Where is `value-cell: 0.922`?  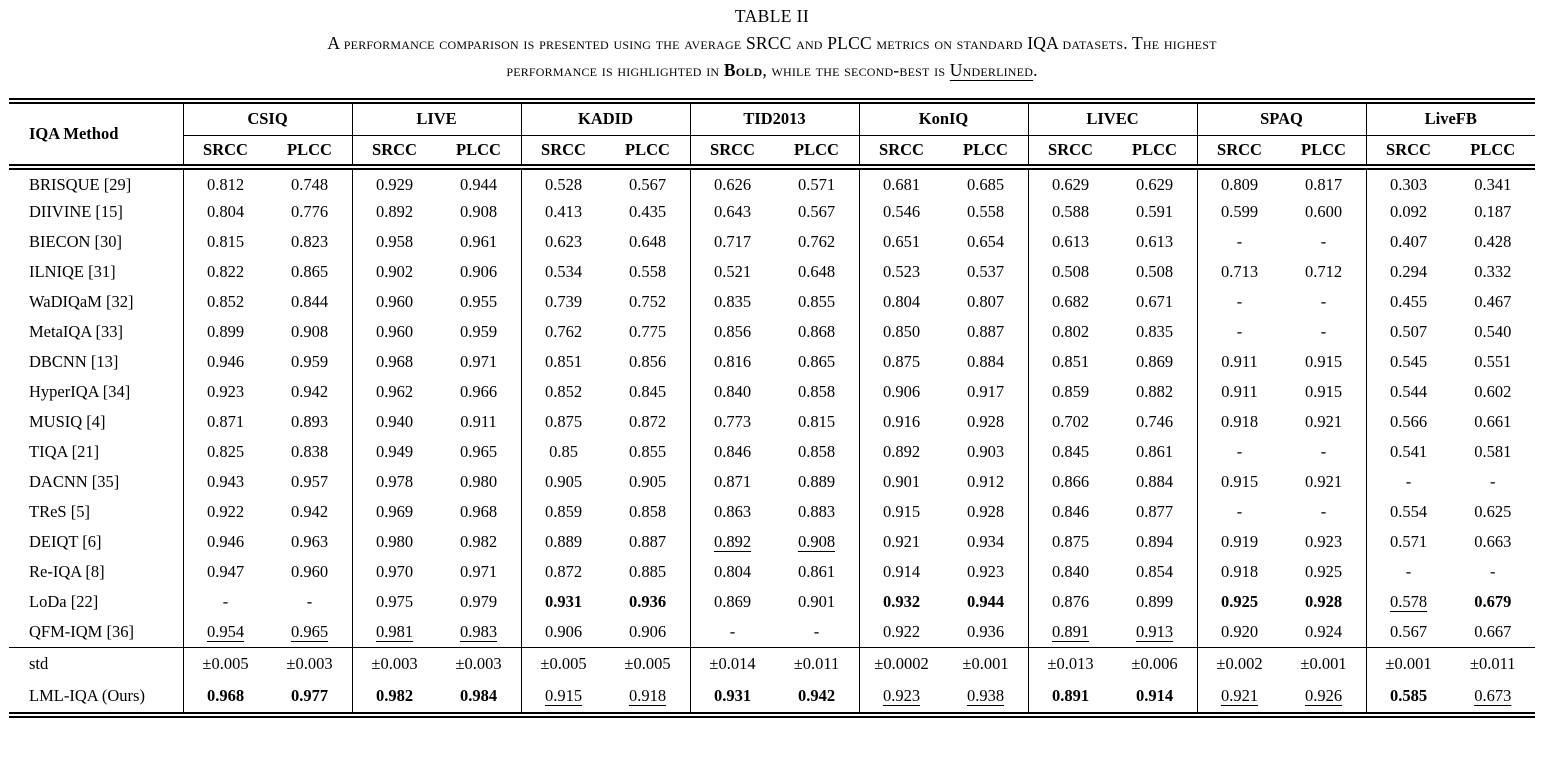
value-cell: 0.922 is located at coordinates (901, 632).